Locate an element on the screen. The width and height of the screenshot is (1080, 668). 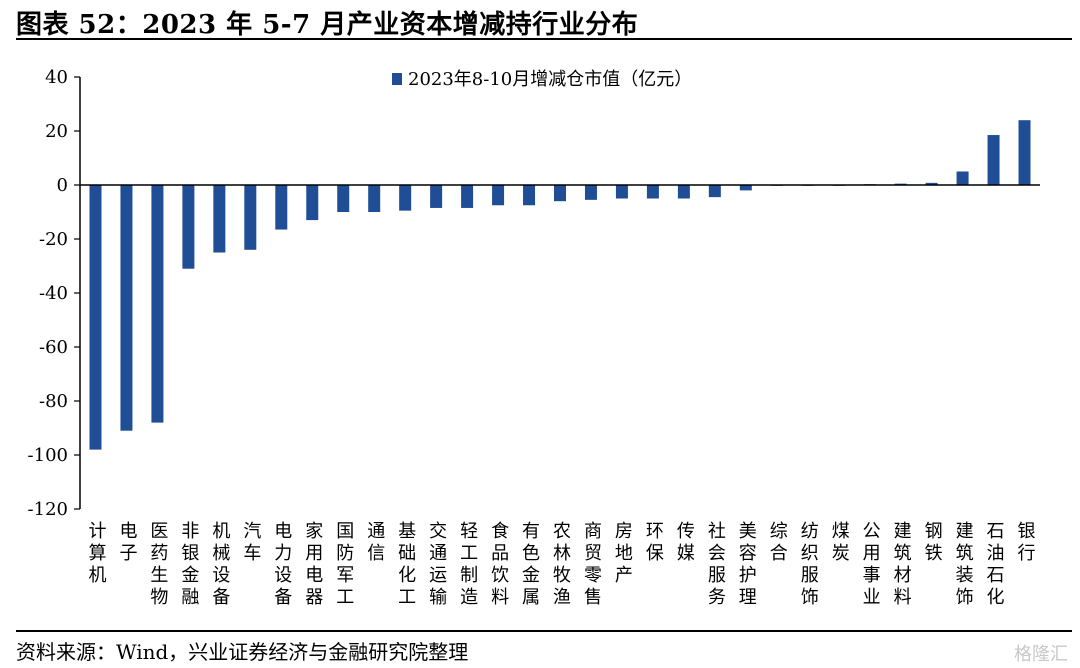
bar-通信 is located at coordinates (374, 198).